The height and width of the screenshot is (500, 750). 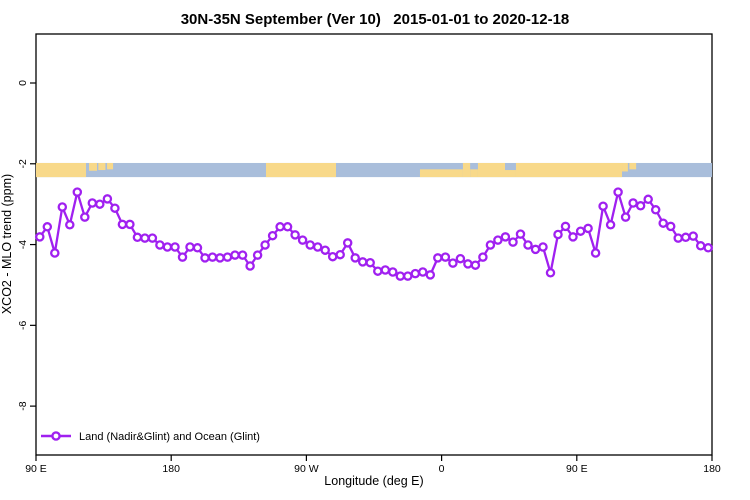 What do you see at coordinates (306, 469) in the screenshot?
I see `x-tick-label: 90 W` at bounding box center [306, 469].